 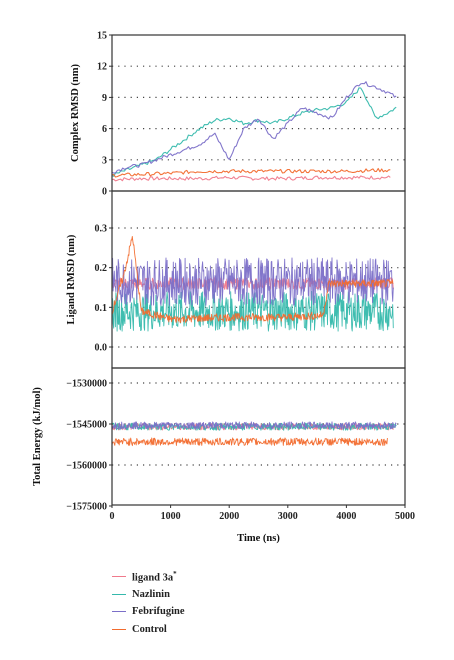 What do you see at coordinates (86, 507) in the screenshot?
I see `y-tick-label: −1575000` at bounding box center [86, 507].